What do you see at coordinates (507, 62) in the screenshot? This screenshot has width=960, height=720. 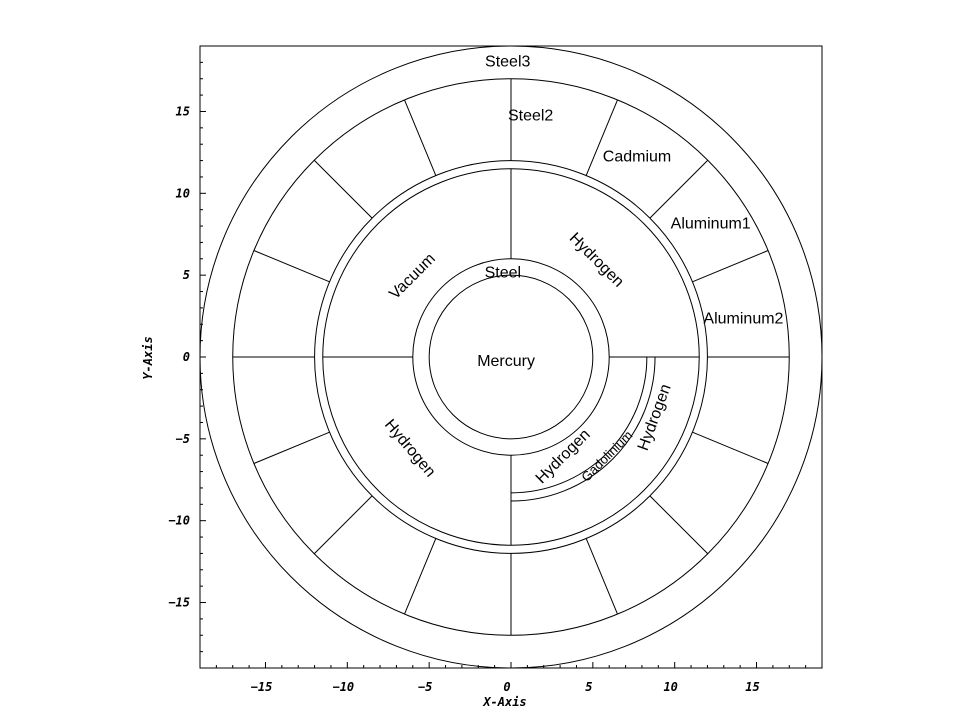 I see `region-label-steel3: Steel3` at bounding box center [507, 62].